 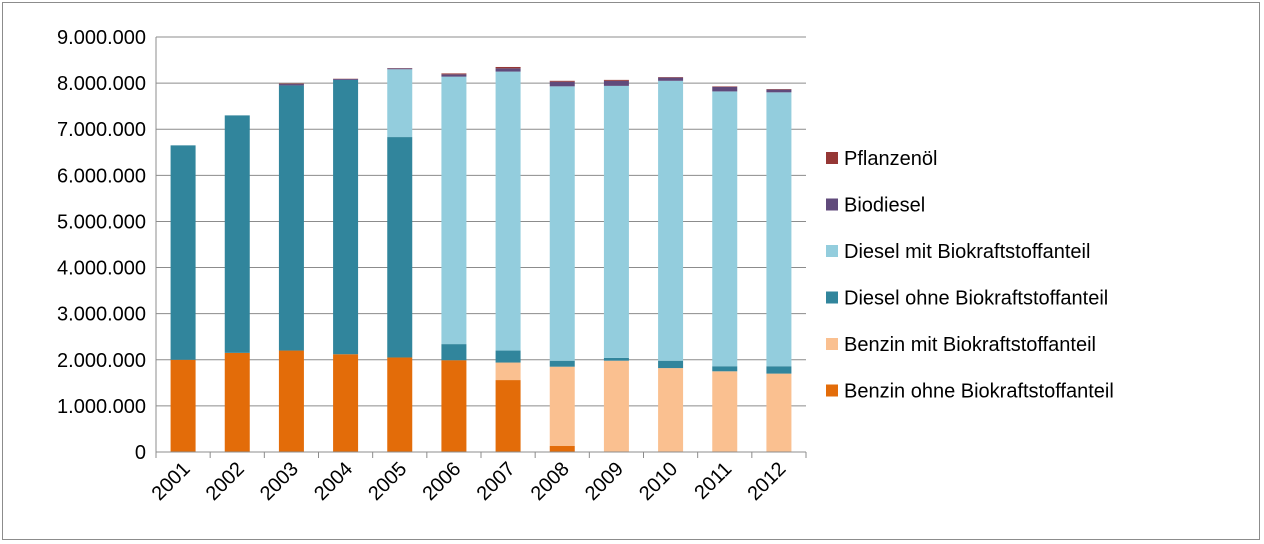 What do you see at coordinates (101, 222) in the screenshot?
I see `y-tick-label: 5.000.000` at bounding box center [101, 222].